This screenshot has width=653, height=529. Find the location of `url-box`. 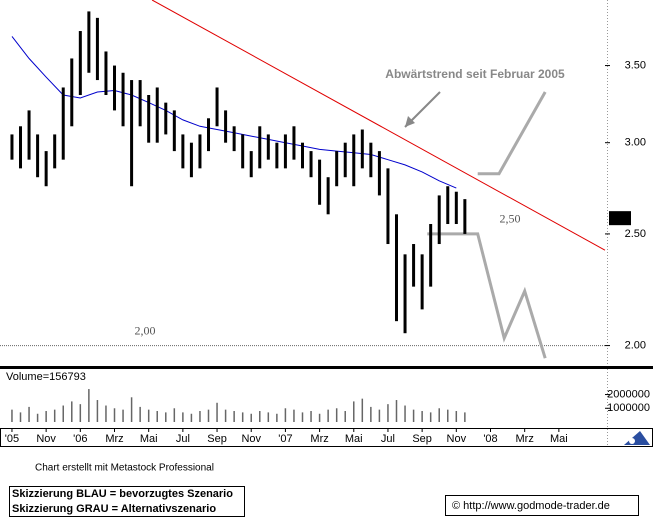

url-box is located at coordinates (542, 505).